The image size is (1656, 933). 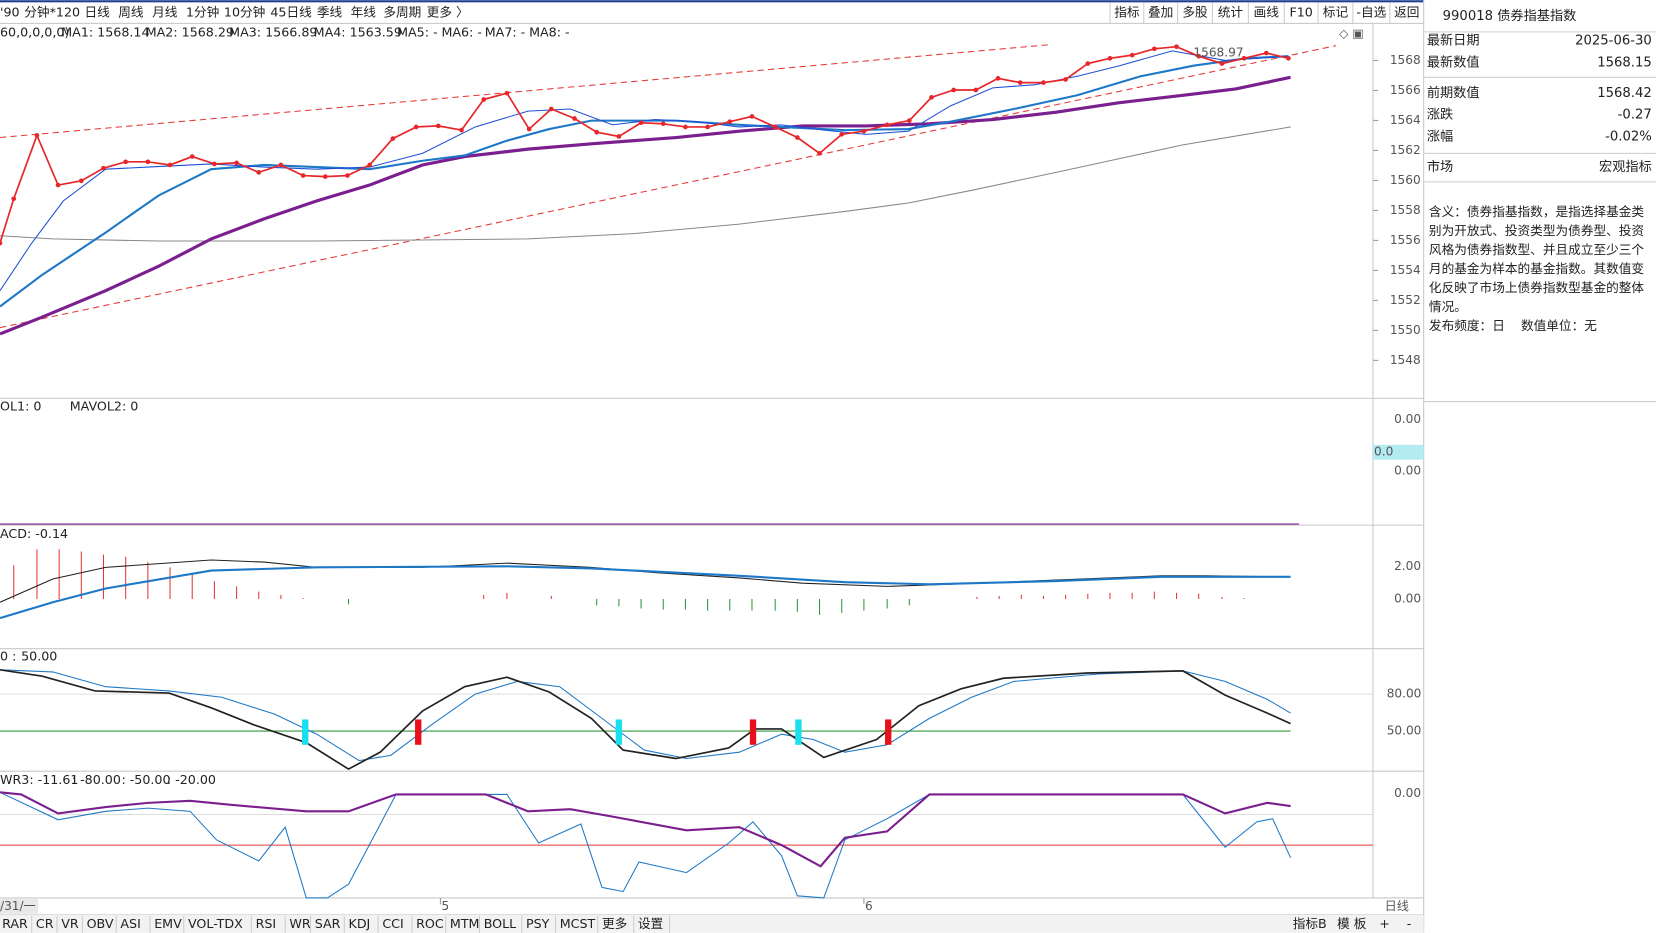 What do you see at coordinates (165, 11) in the screenshot?
I see `toolbar-button: 月线` at bounding box center [165, 11].